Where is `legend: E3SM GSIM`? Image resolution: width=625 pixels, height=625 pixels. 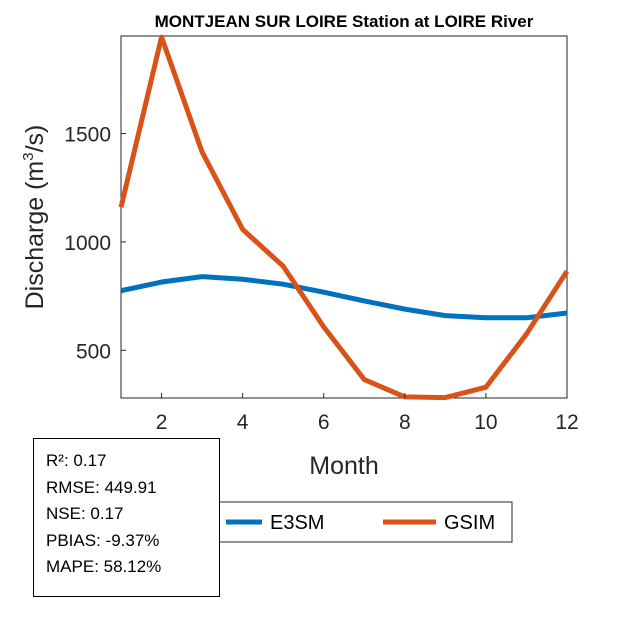 legend: E3SM GSIM is located at coordinates (365, 522).